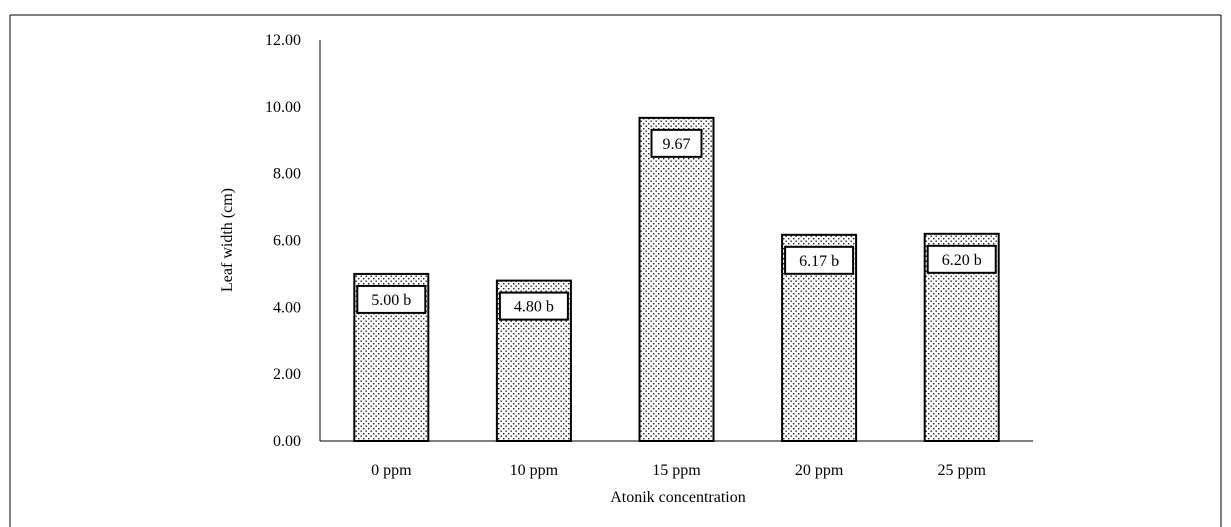 The height and width of the screenshot is (527, 1231). What do you see at coordinates (283, 40) in the screenshot?
I see `y-tick-label: 12.00` at bounding box center [283, 40].